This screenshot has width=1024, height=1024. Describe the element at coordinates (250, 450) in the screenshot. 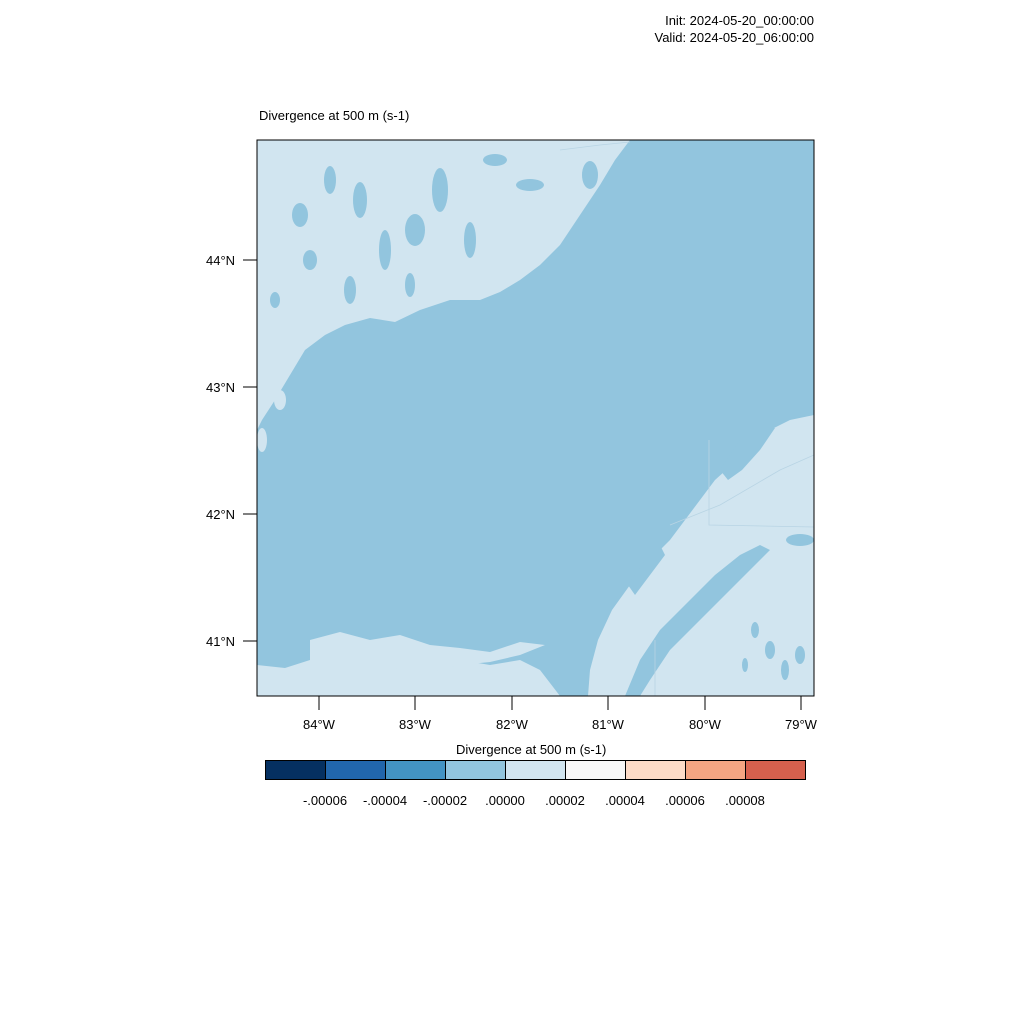

I see `lat-ticks` at that location.